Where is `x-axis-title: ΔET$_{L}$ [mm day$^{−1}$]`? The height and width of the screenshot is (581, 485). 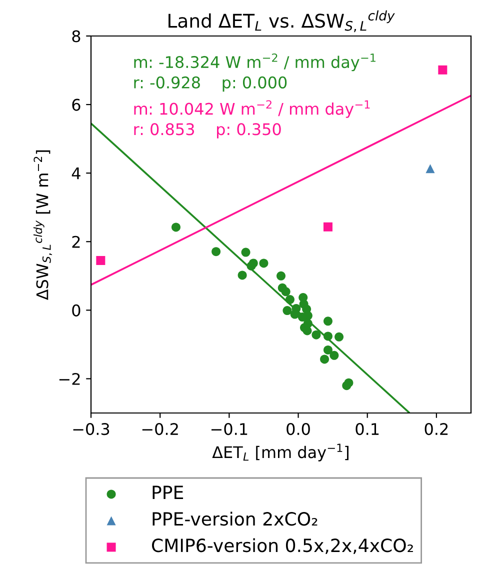 x-axis-title: ΔET$_{L}$ [mm day$^{−1}$] is located at coordinates (280, 453).